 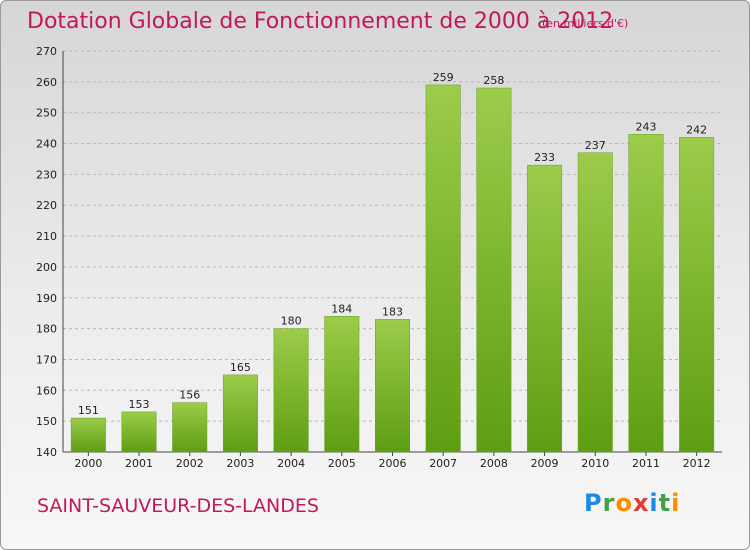 What do you see at coordinates (697, 463) in the screenshot?
I see `x-tick-label: 2012` at bounding box center [697, 463].